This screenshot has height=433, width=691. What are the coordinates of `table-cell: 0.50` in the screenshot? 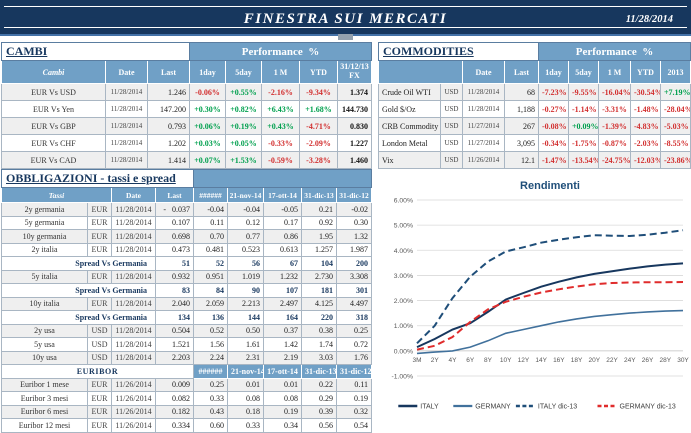 It's located at (245, 330).